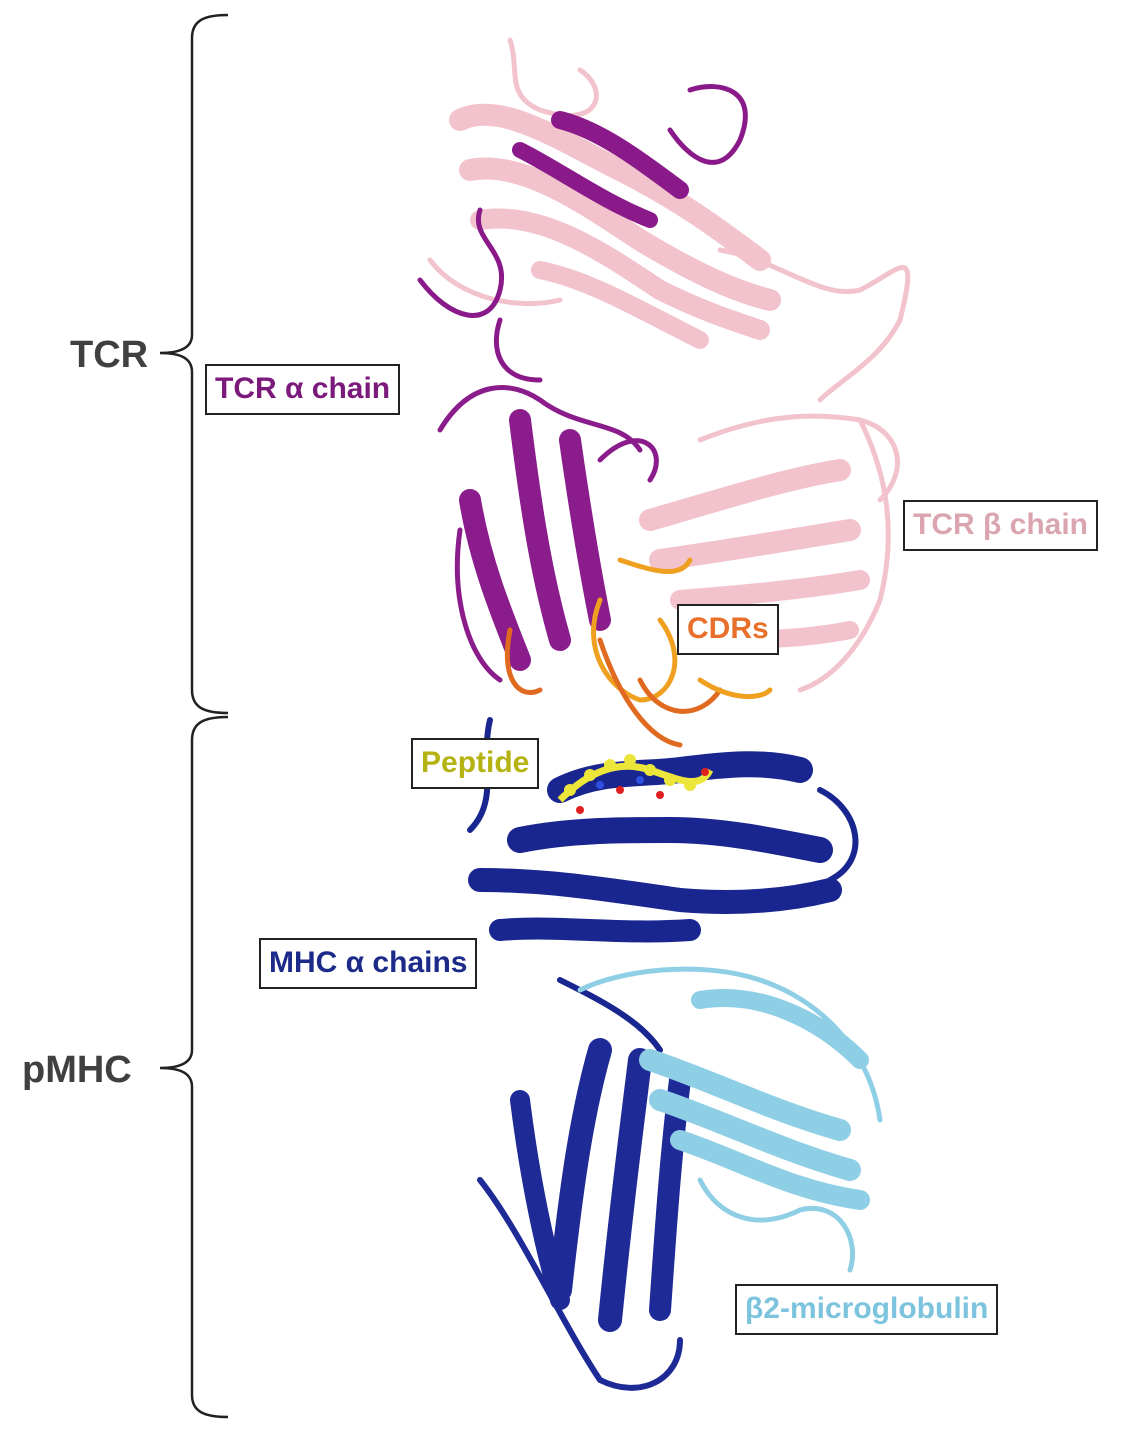 The height and width of the screenshot is (1448, 1142). What do you see at coordinates (475, 763) in the screenshot?
I see `peptide-label: Peptide` at bounding box center [475, 763].